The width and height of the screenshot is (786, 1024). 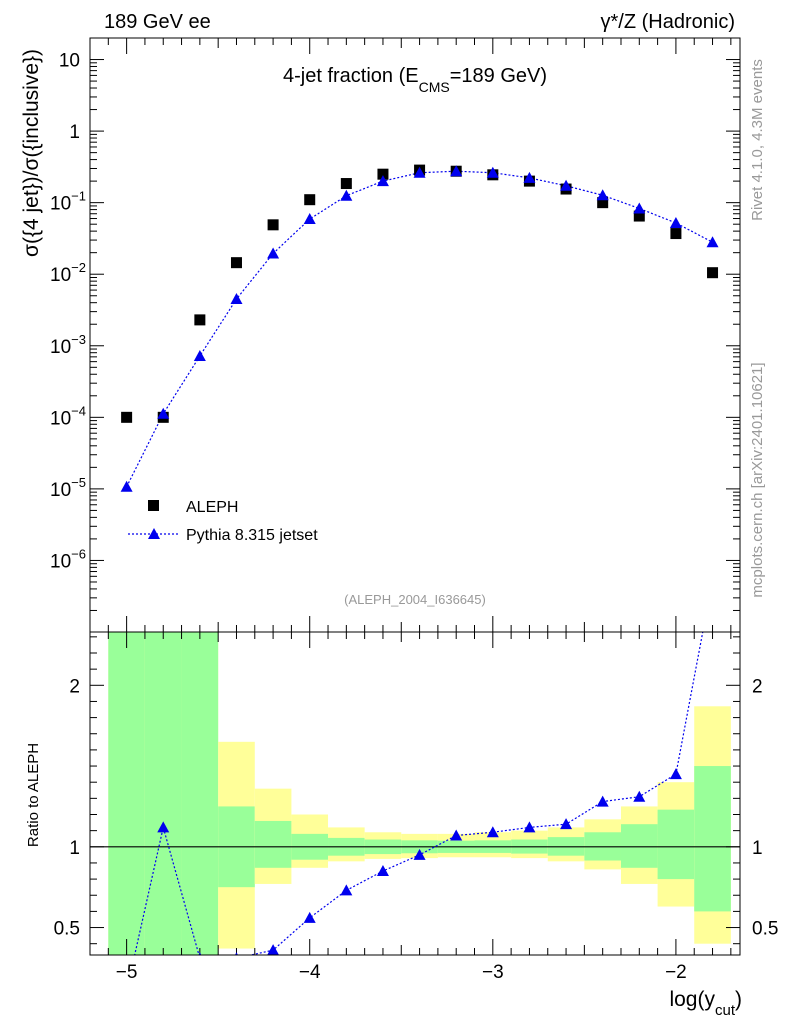 I want to click on legend-marker-pythia, so click(x=154, y=533).